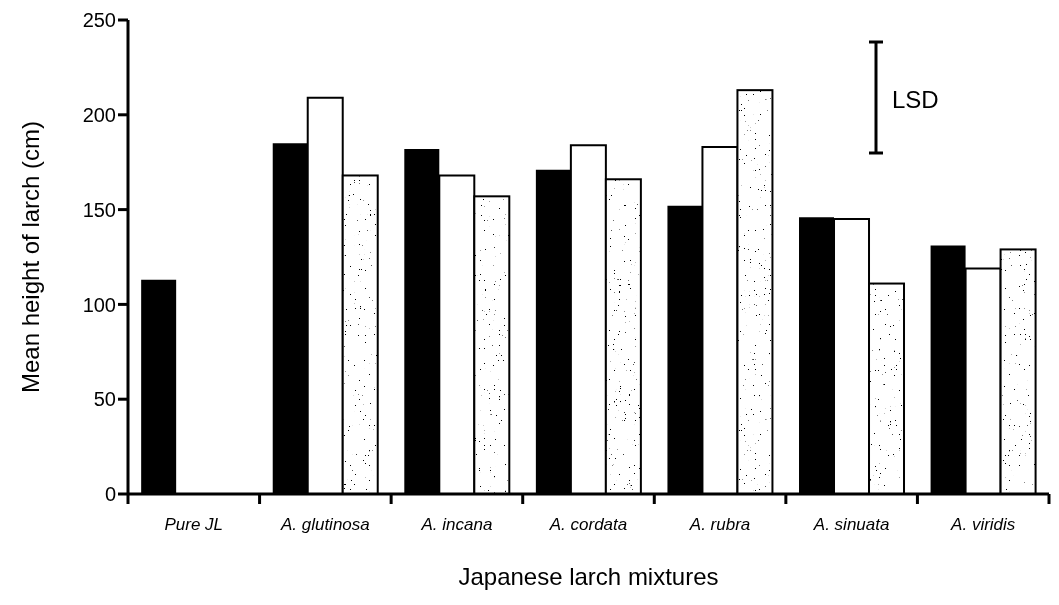 The image size is (1059, 605). What do you see at coordinates (588, 576) in the screenshot?
I see `x-axis-title: Japanese larch mixtures` at bounding box center [588, 576].